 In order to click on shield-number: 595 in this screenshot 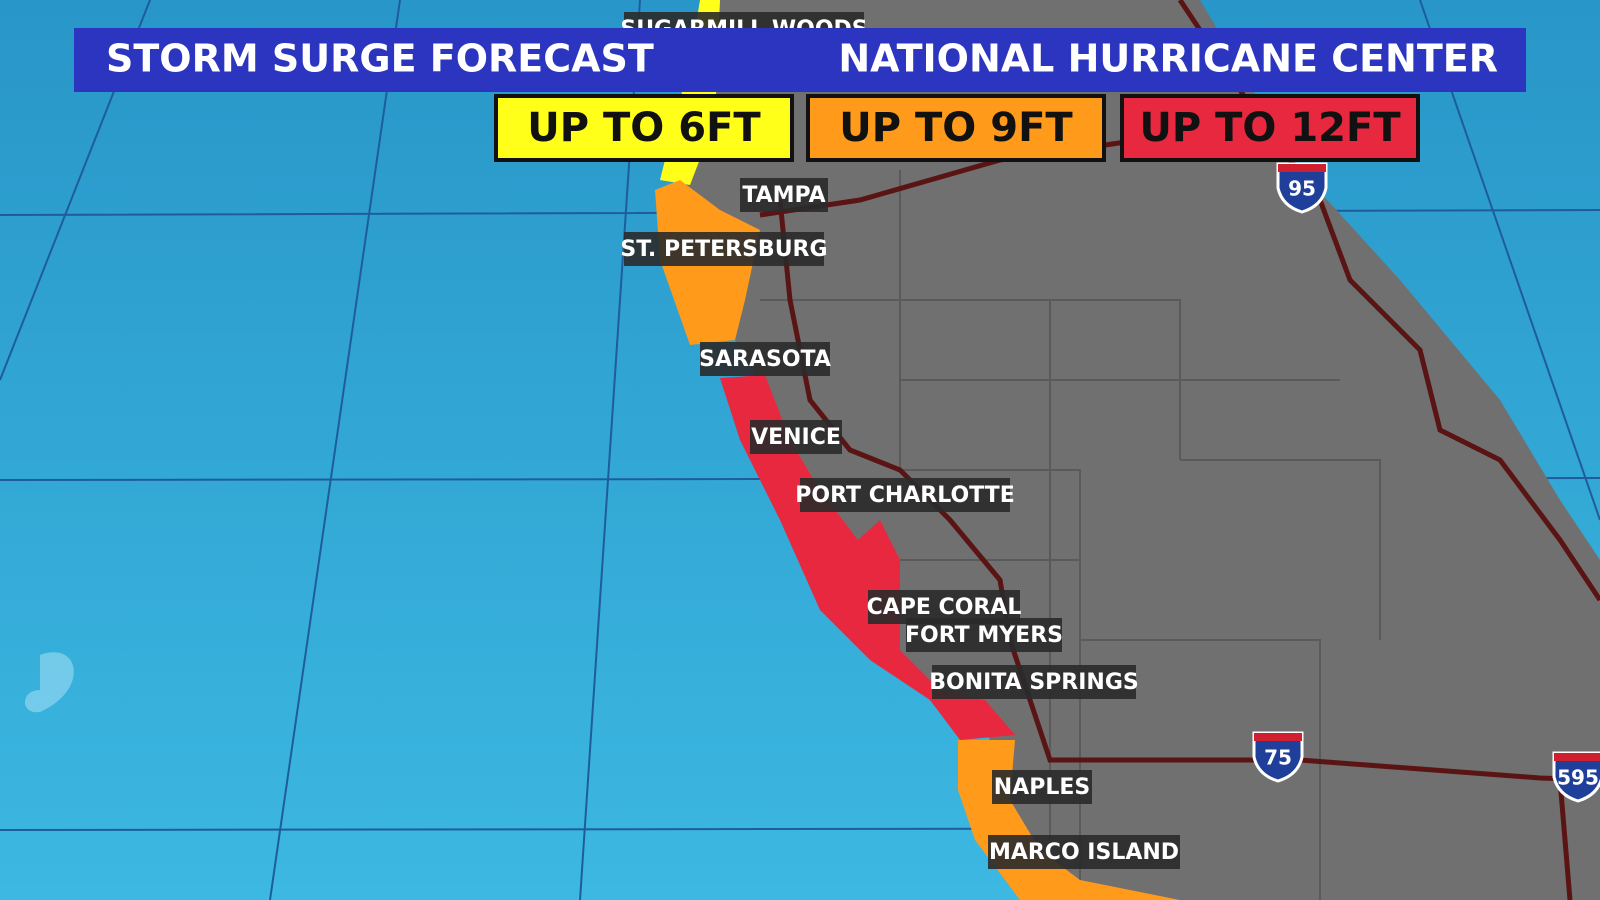, I will do `click(1578, 778)`.